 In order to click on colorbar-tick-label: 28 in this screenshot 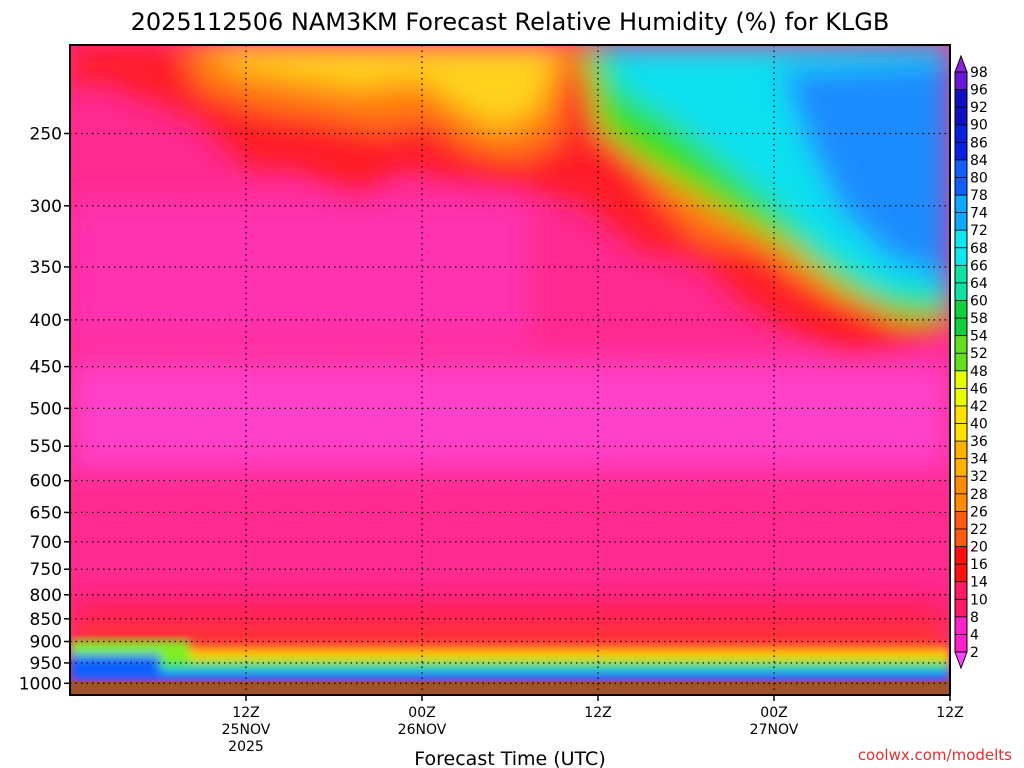, I will do `click(979, 495)`.